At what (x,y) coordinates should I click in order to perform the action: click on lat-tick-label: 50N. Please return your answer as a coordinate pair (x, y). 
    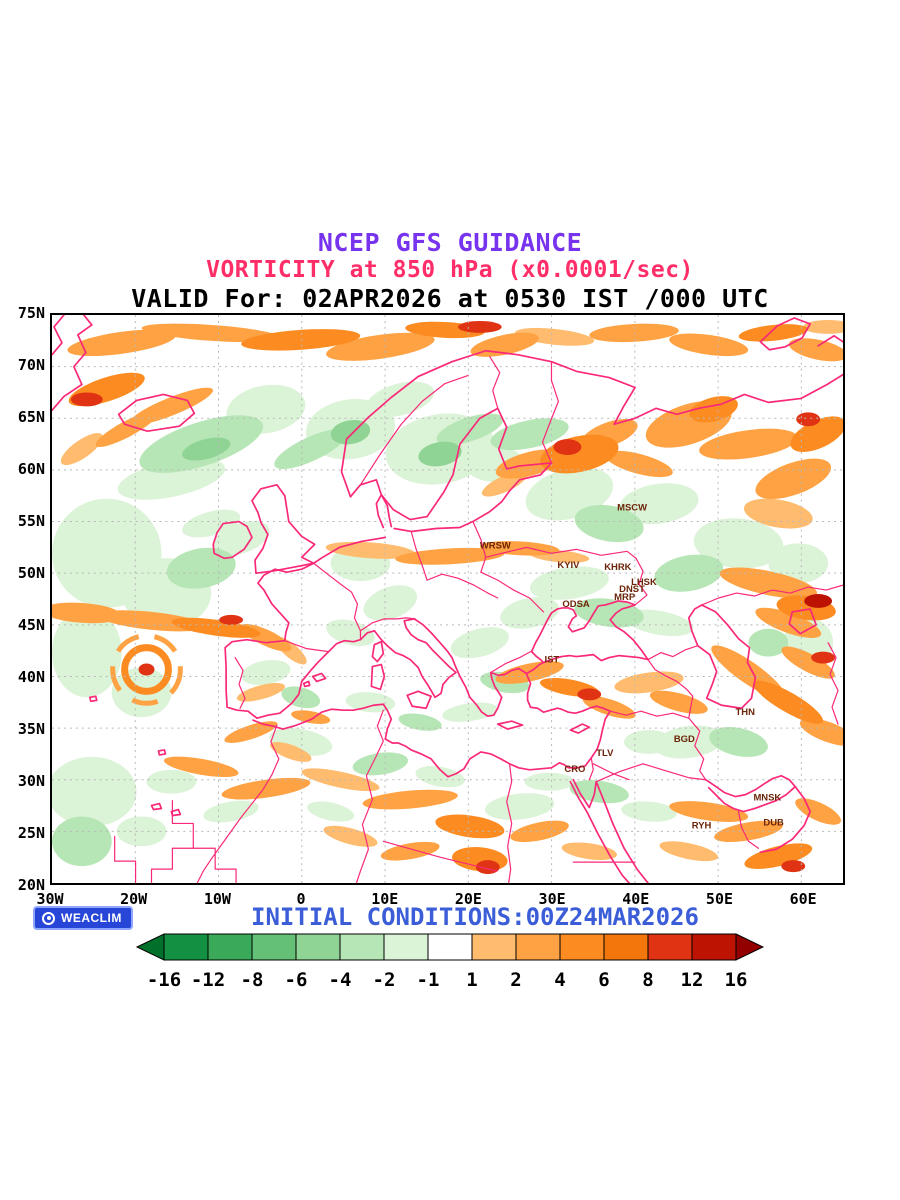
    Looking at the image, I should click on (31, 573).